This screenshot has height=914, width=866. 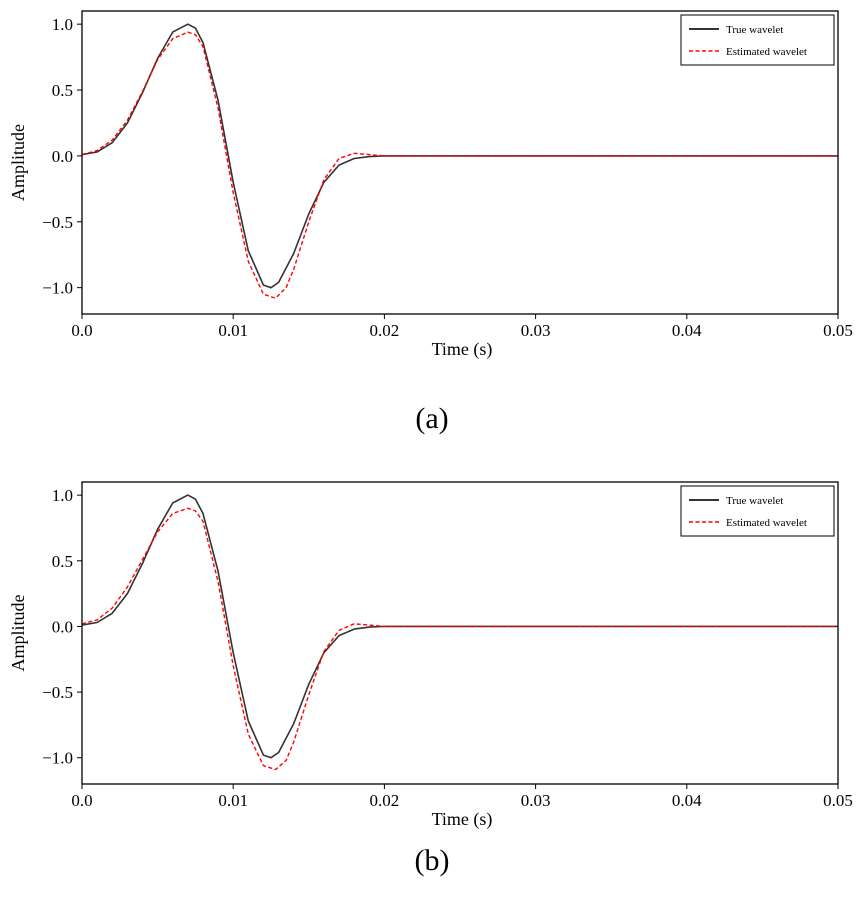 I want to click on panel-caption: (a), so click(x=431, y=418).